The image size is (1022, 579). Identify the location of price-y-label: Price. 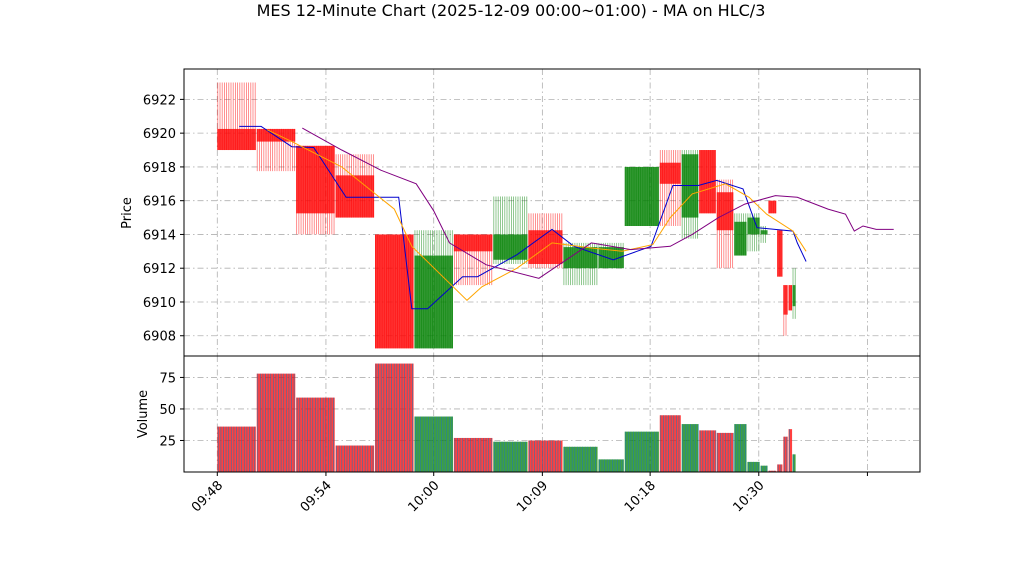
(127, 213).